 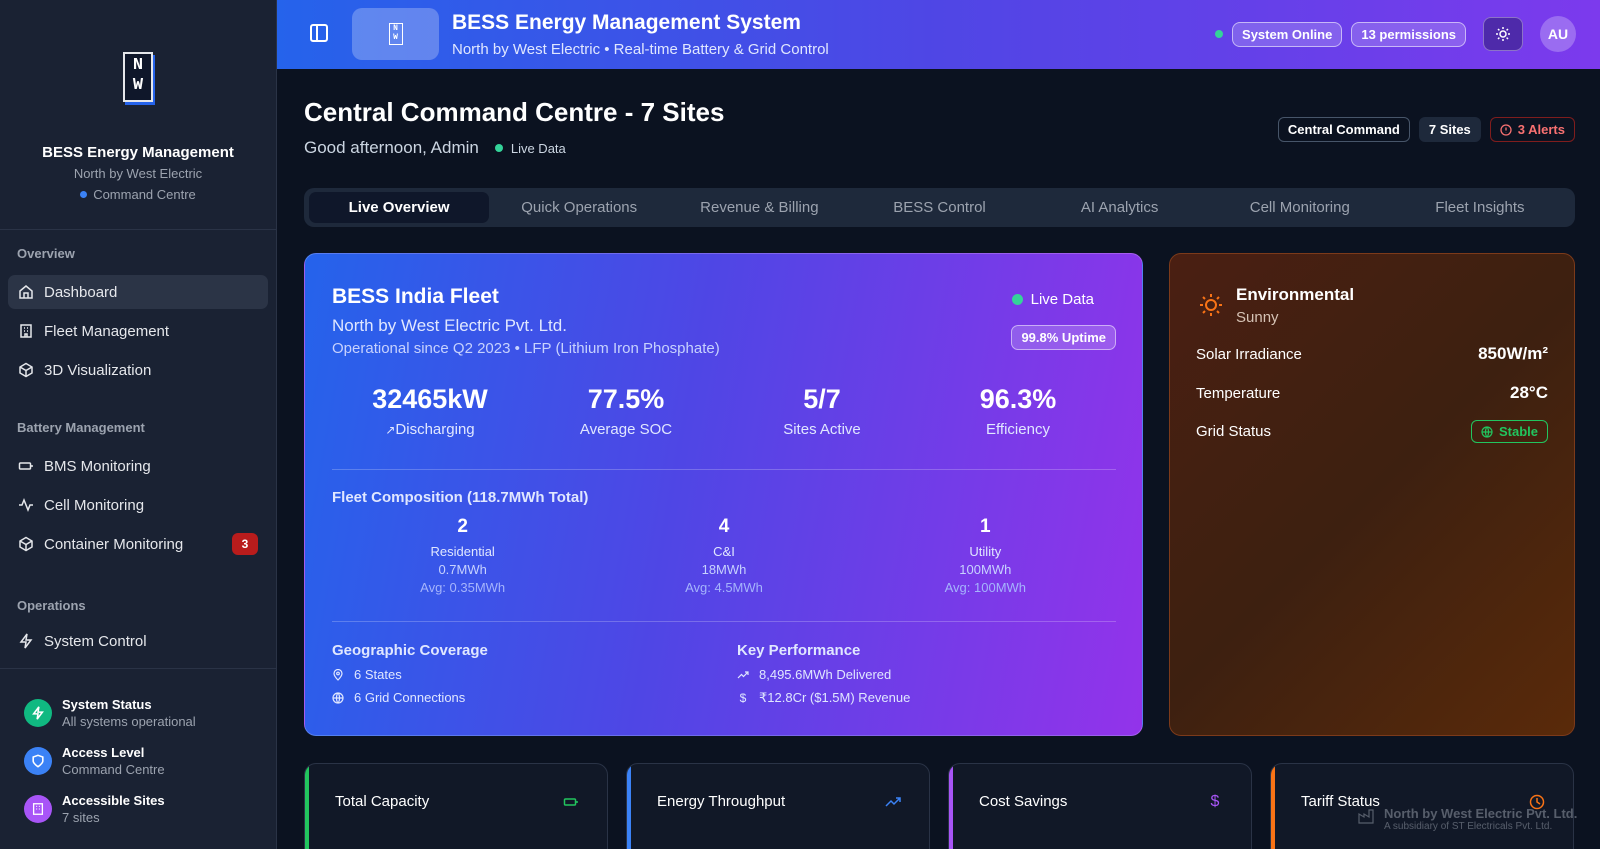 What do you see at coordinates (410, 697) in the screenshot?
I see `geo-grid-row: 6 Grid Connections` at bounding box center [410, 697].